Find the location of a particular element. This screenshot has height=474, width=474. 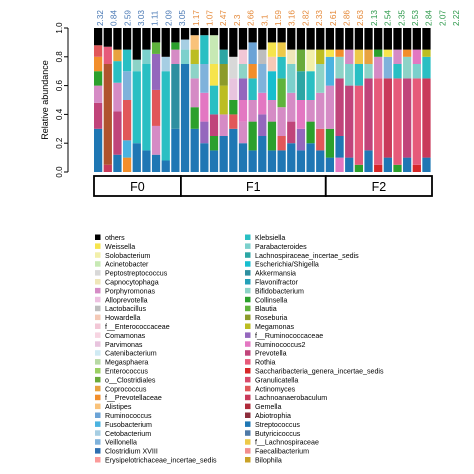

diversity-label: 2.35 is located at coordinates (401, 18).